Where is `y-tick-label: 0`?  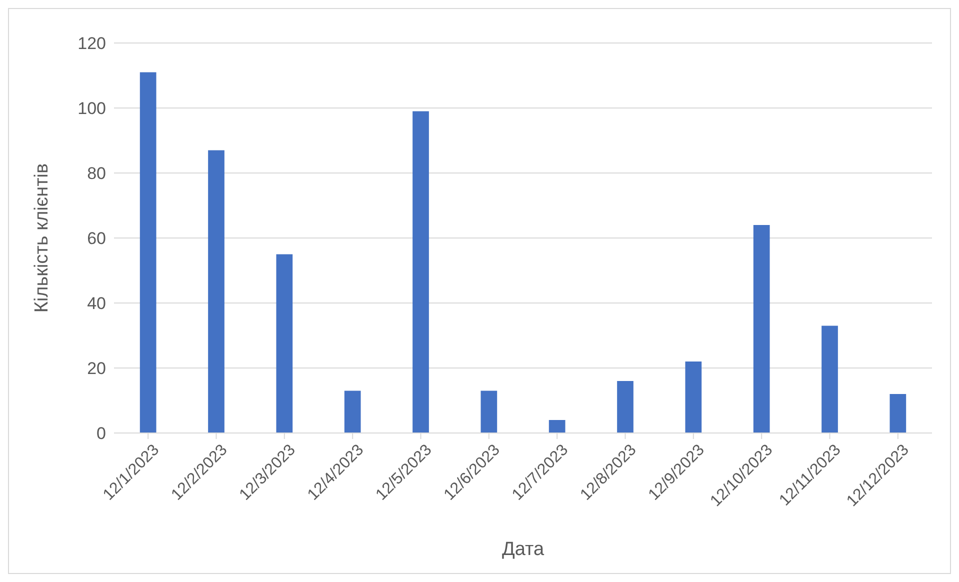 y-tick-label: 0 is located at coordinates (101, 434).